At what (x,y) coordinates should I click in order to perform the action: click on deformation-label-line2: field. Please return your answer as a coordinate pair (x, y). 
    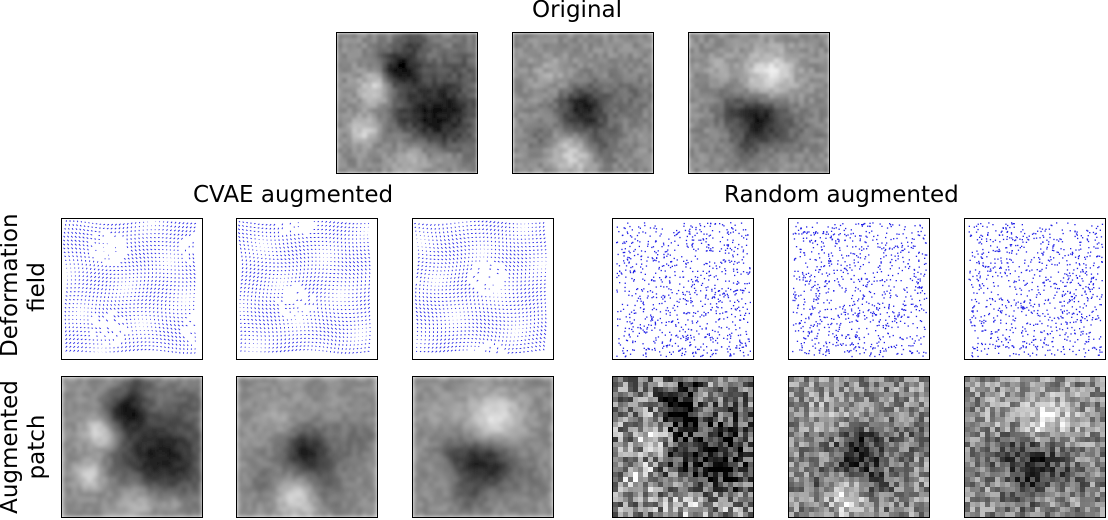
    Looking at the image, I should click on (37, 287).